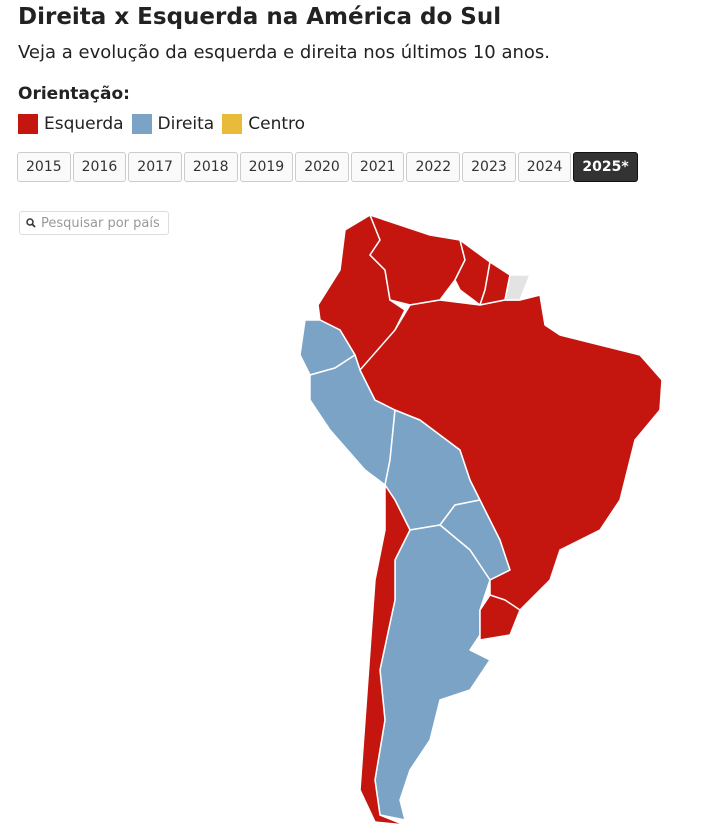 This screenshot has width=720, height=829. What do you see at coordinates (544, 167) in the screenshot?
I see `year-button: 2024` at bounding box center [544, 167].